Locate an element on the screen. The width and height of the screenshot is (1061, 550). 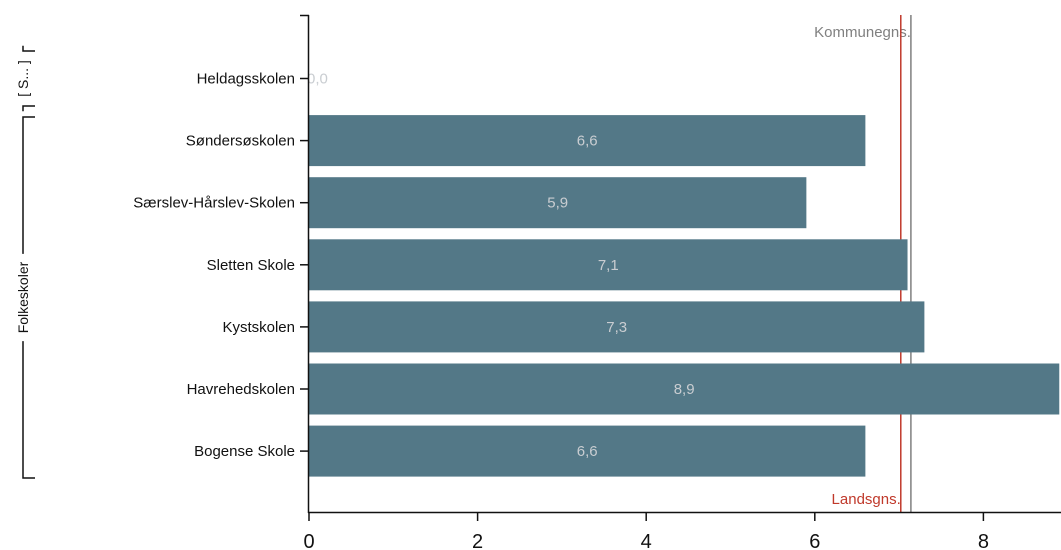
x-ticks: 0 2 4 6 8 is located at coordinates (646, 531).